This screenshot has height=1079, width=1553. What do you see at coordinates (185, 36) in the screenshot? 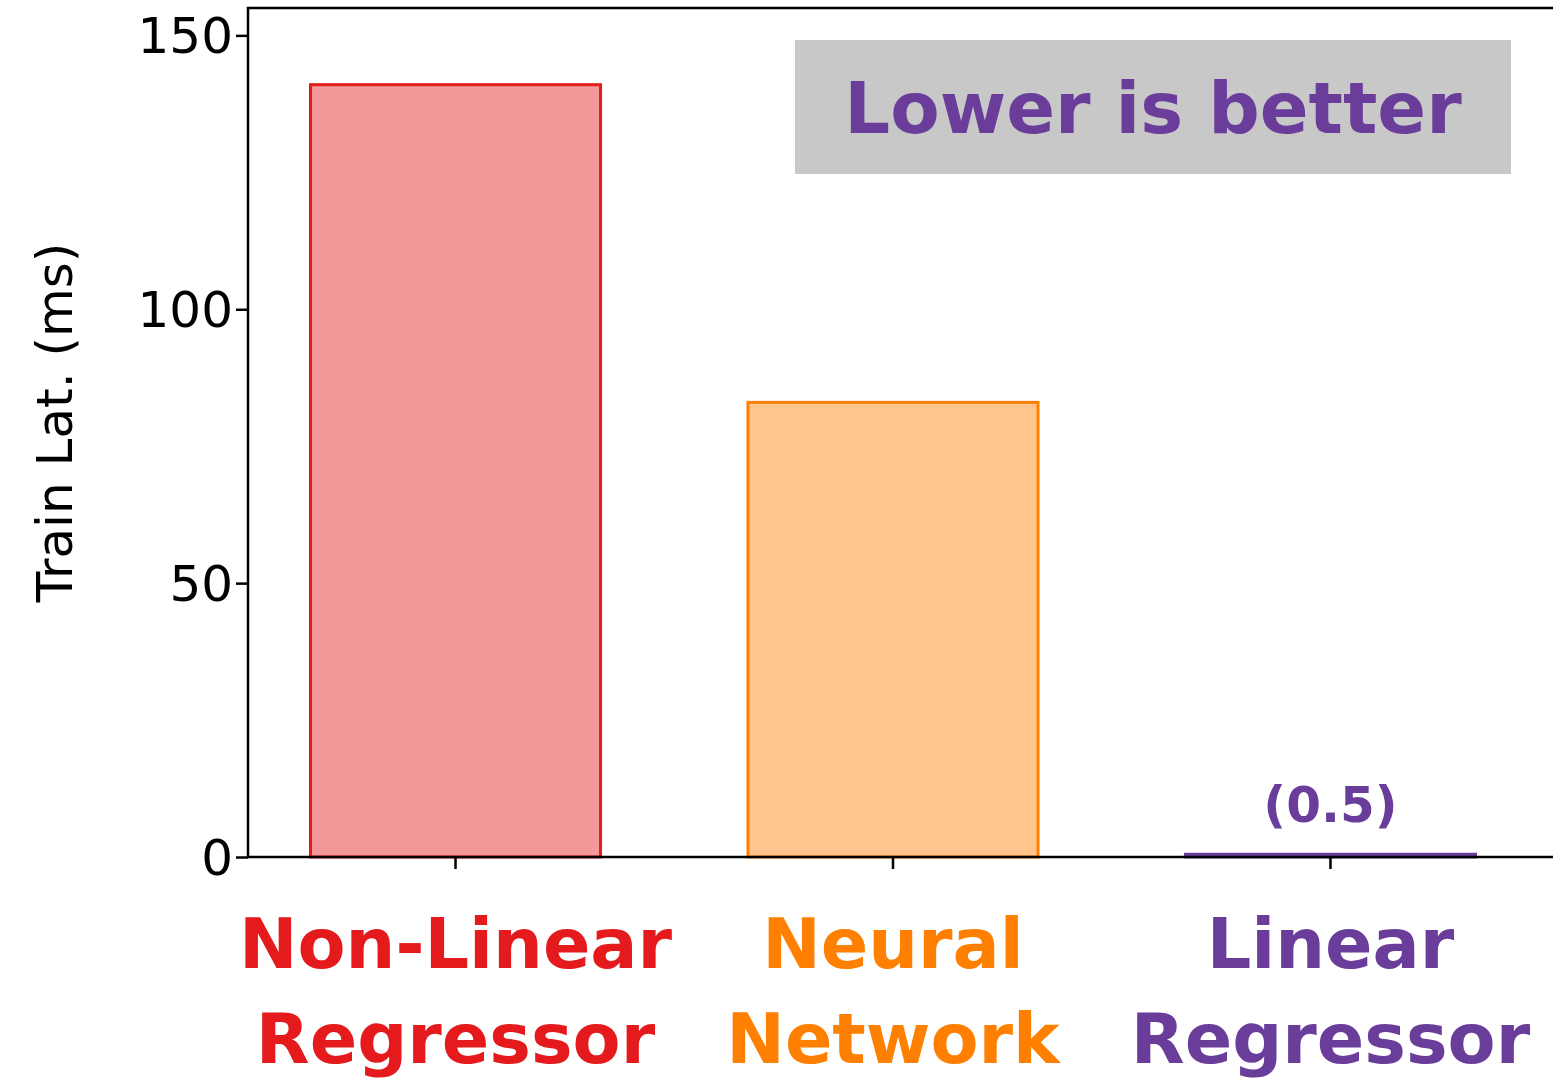
I see `y-tick-label: 150` at bounding box center [185, 36].